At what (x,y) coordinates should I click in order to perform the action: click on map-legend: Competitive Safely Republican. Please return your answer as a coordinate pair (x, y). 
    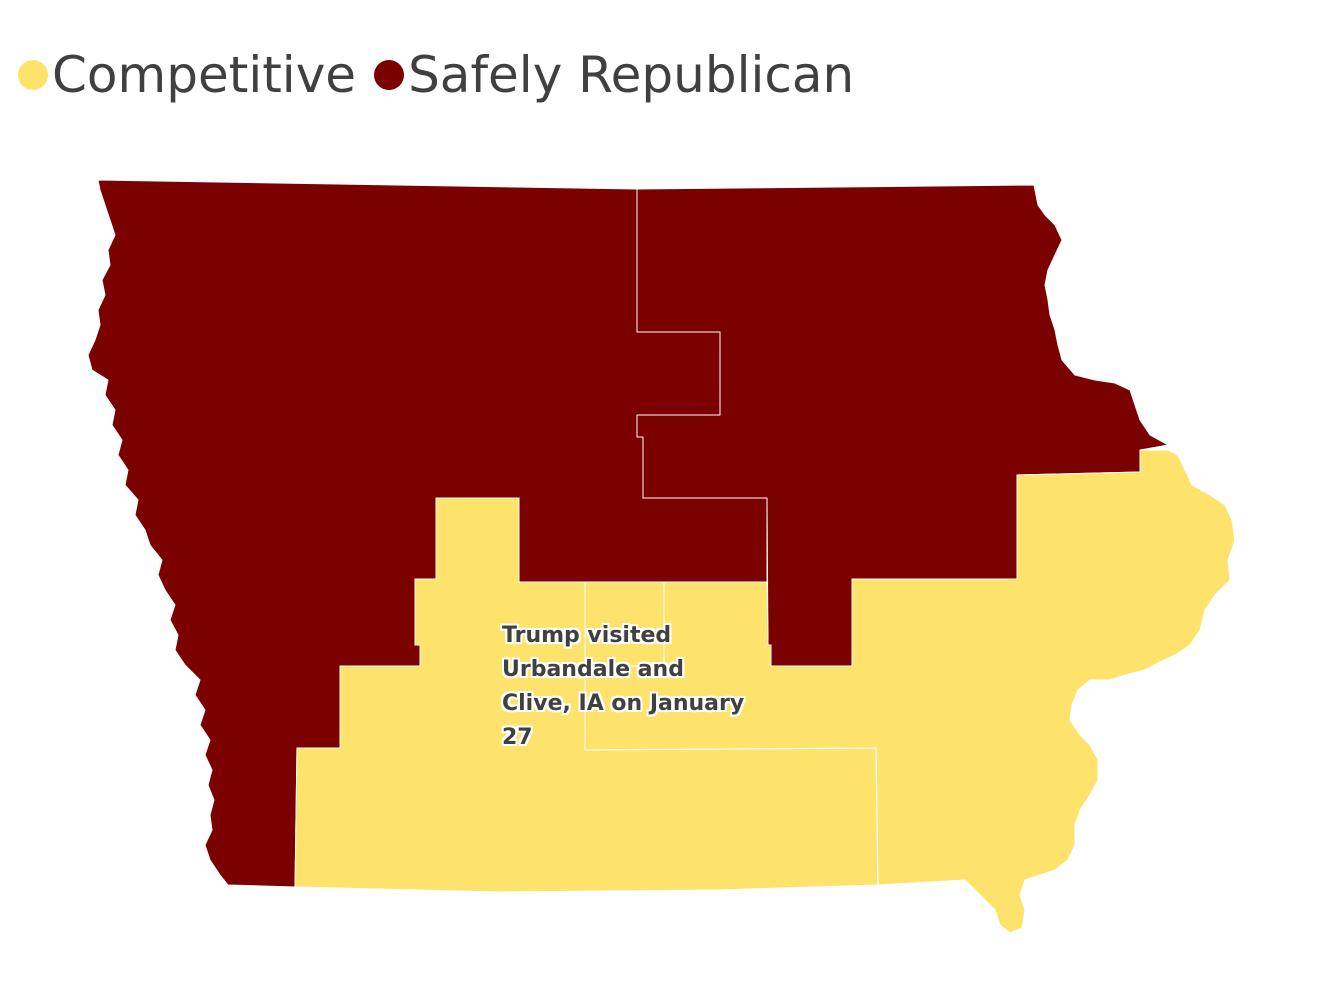
    Looking at the image, I should click on (445, 75).